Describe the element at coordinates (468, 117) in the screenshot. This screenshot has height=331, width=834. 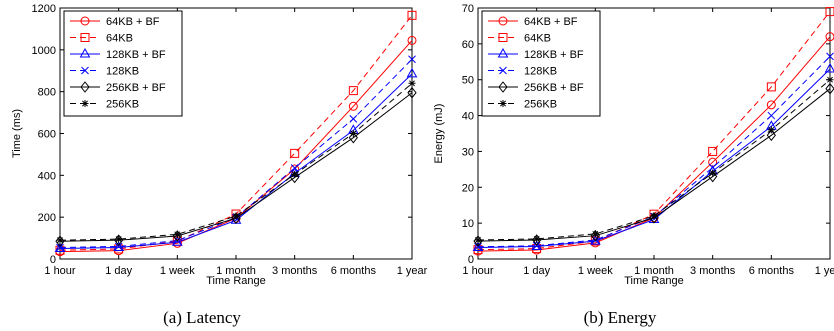
I see `y-tick-label: 40` at that location.